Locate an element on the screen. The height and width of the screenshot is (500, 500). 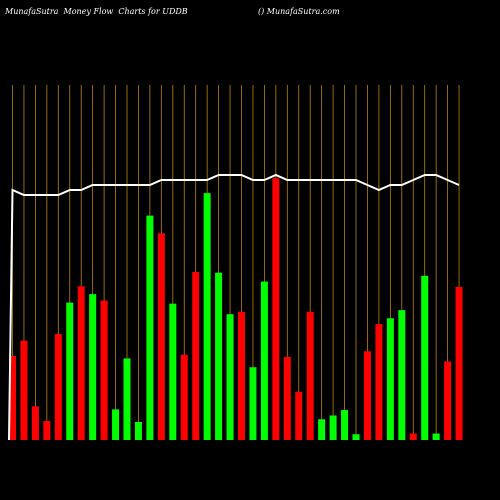
chart-title: MunafaSutra Money Flow Charts for UDDB is located at coordinates (96, 11).